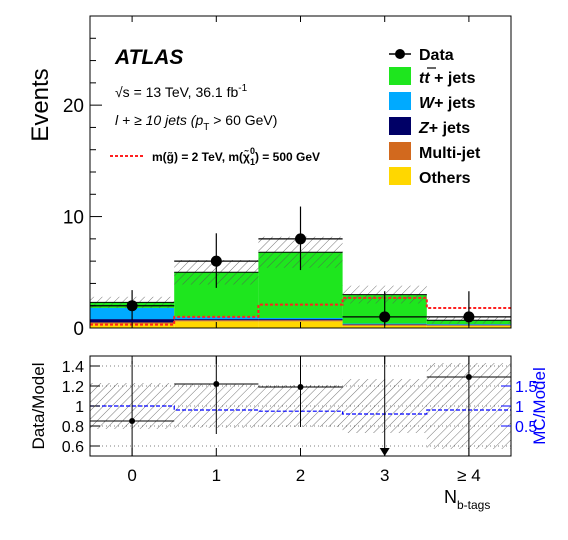  What do you see at coordinates (400, 176) in the screenshot?
I see `legend-others-swatch` at bounding box center [400, 176].